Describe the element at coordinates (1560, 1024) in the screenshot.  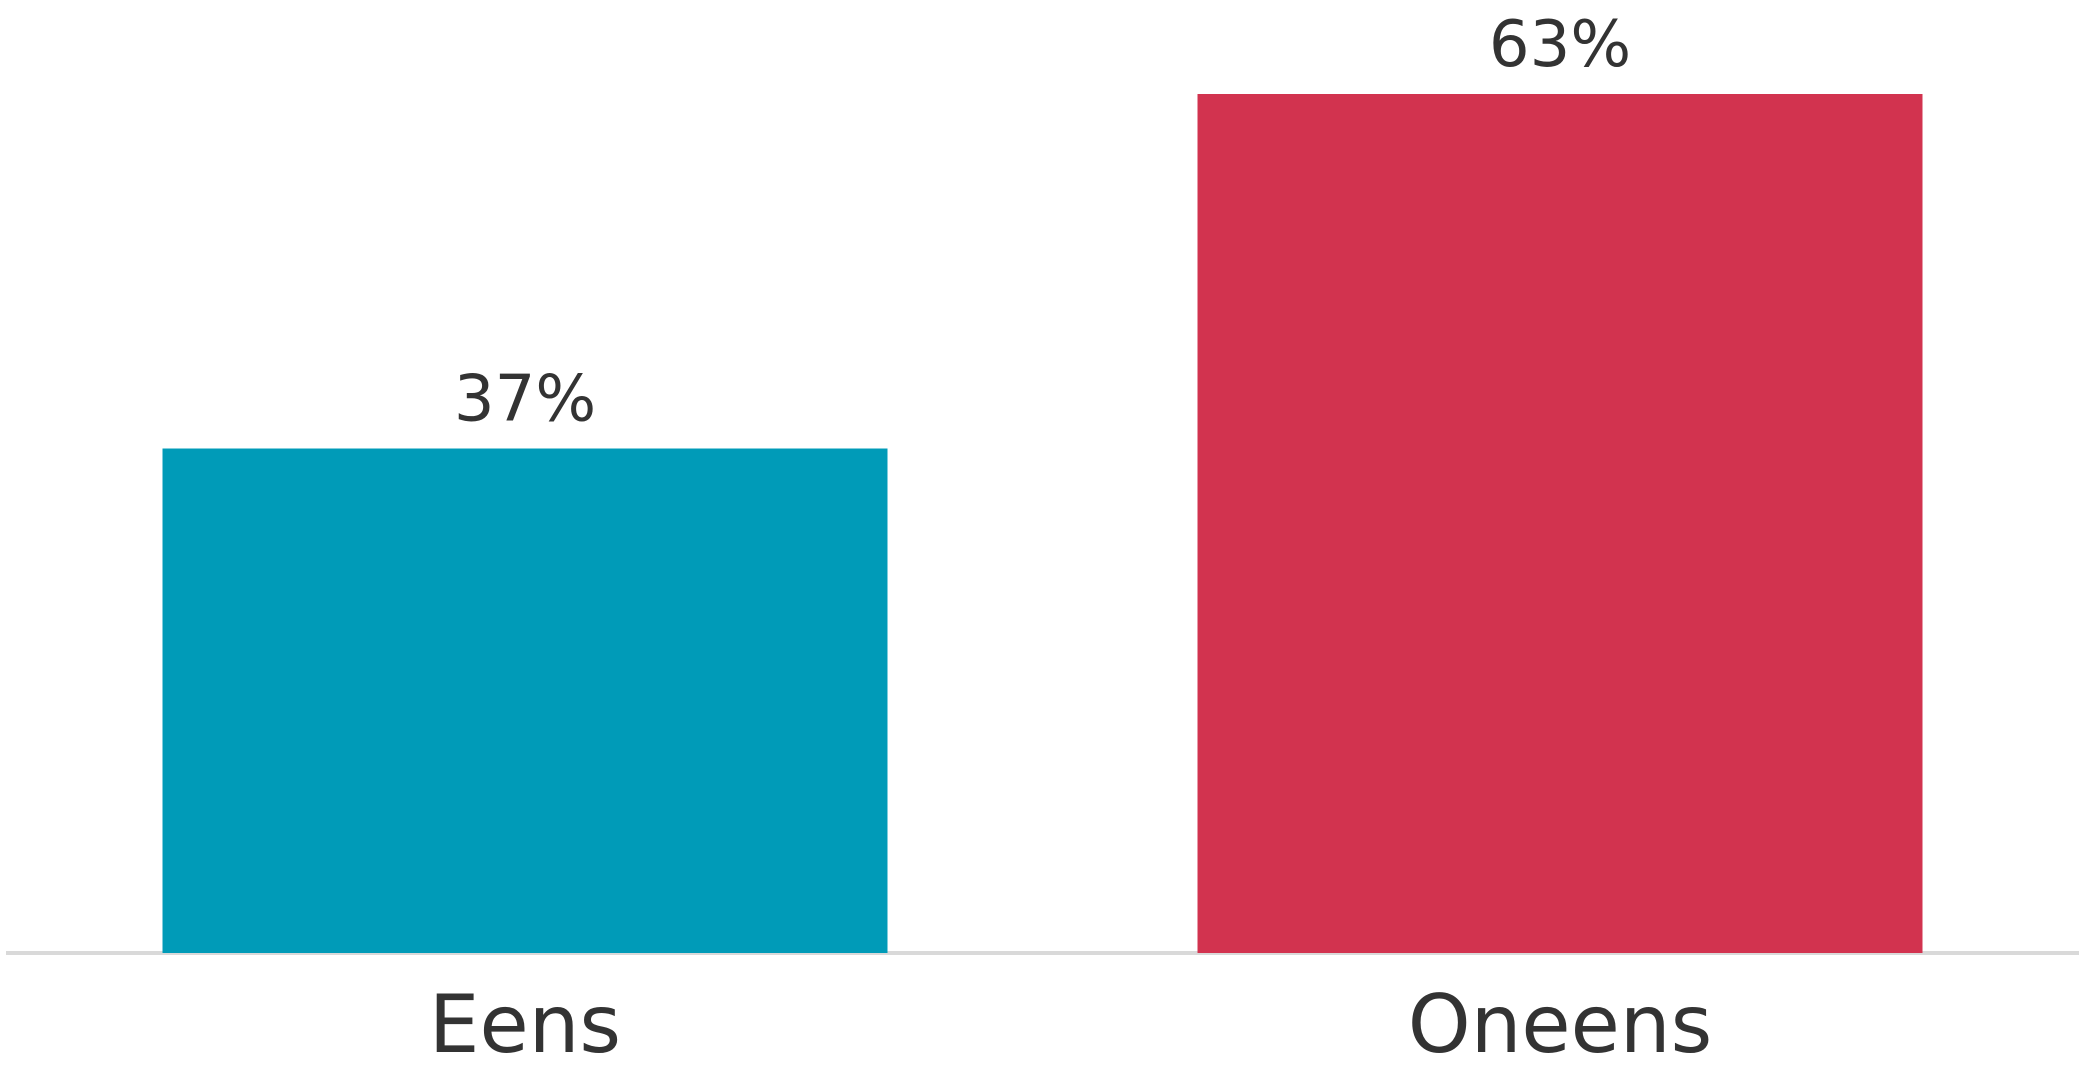
I see `x-tick-label-oneens: Oneens` at that location.